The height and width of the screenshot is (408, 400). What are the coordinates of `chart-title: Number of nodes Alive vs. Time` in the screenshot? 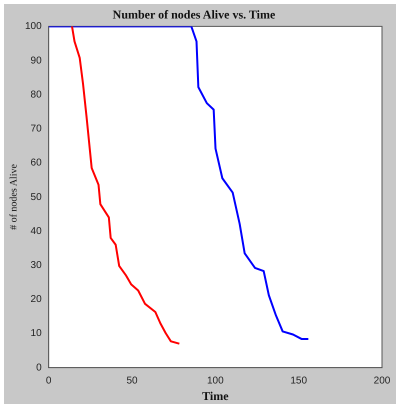 It's located at (194, 14).